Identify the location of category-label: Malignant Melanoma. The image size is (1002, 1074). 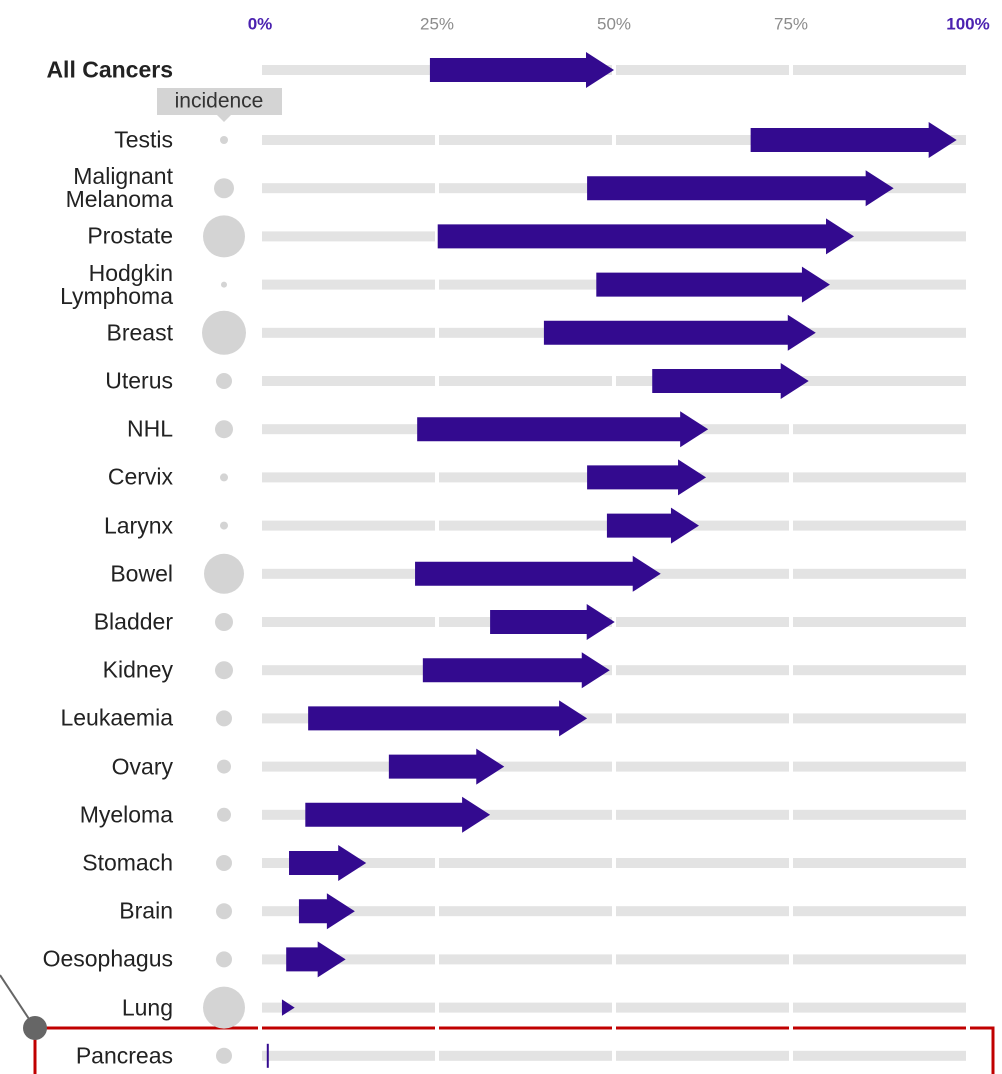
(119, 188).